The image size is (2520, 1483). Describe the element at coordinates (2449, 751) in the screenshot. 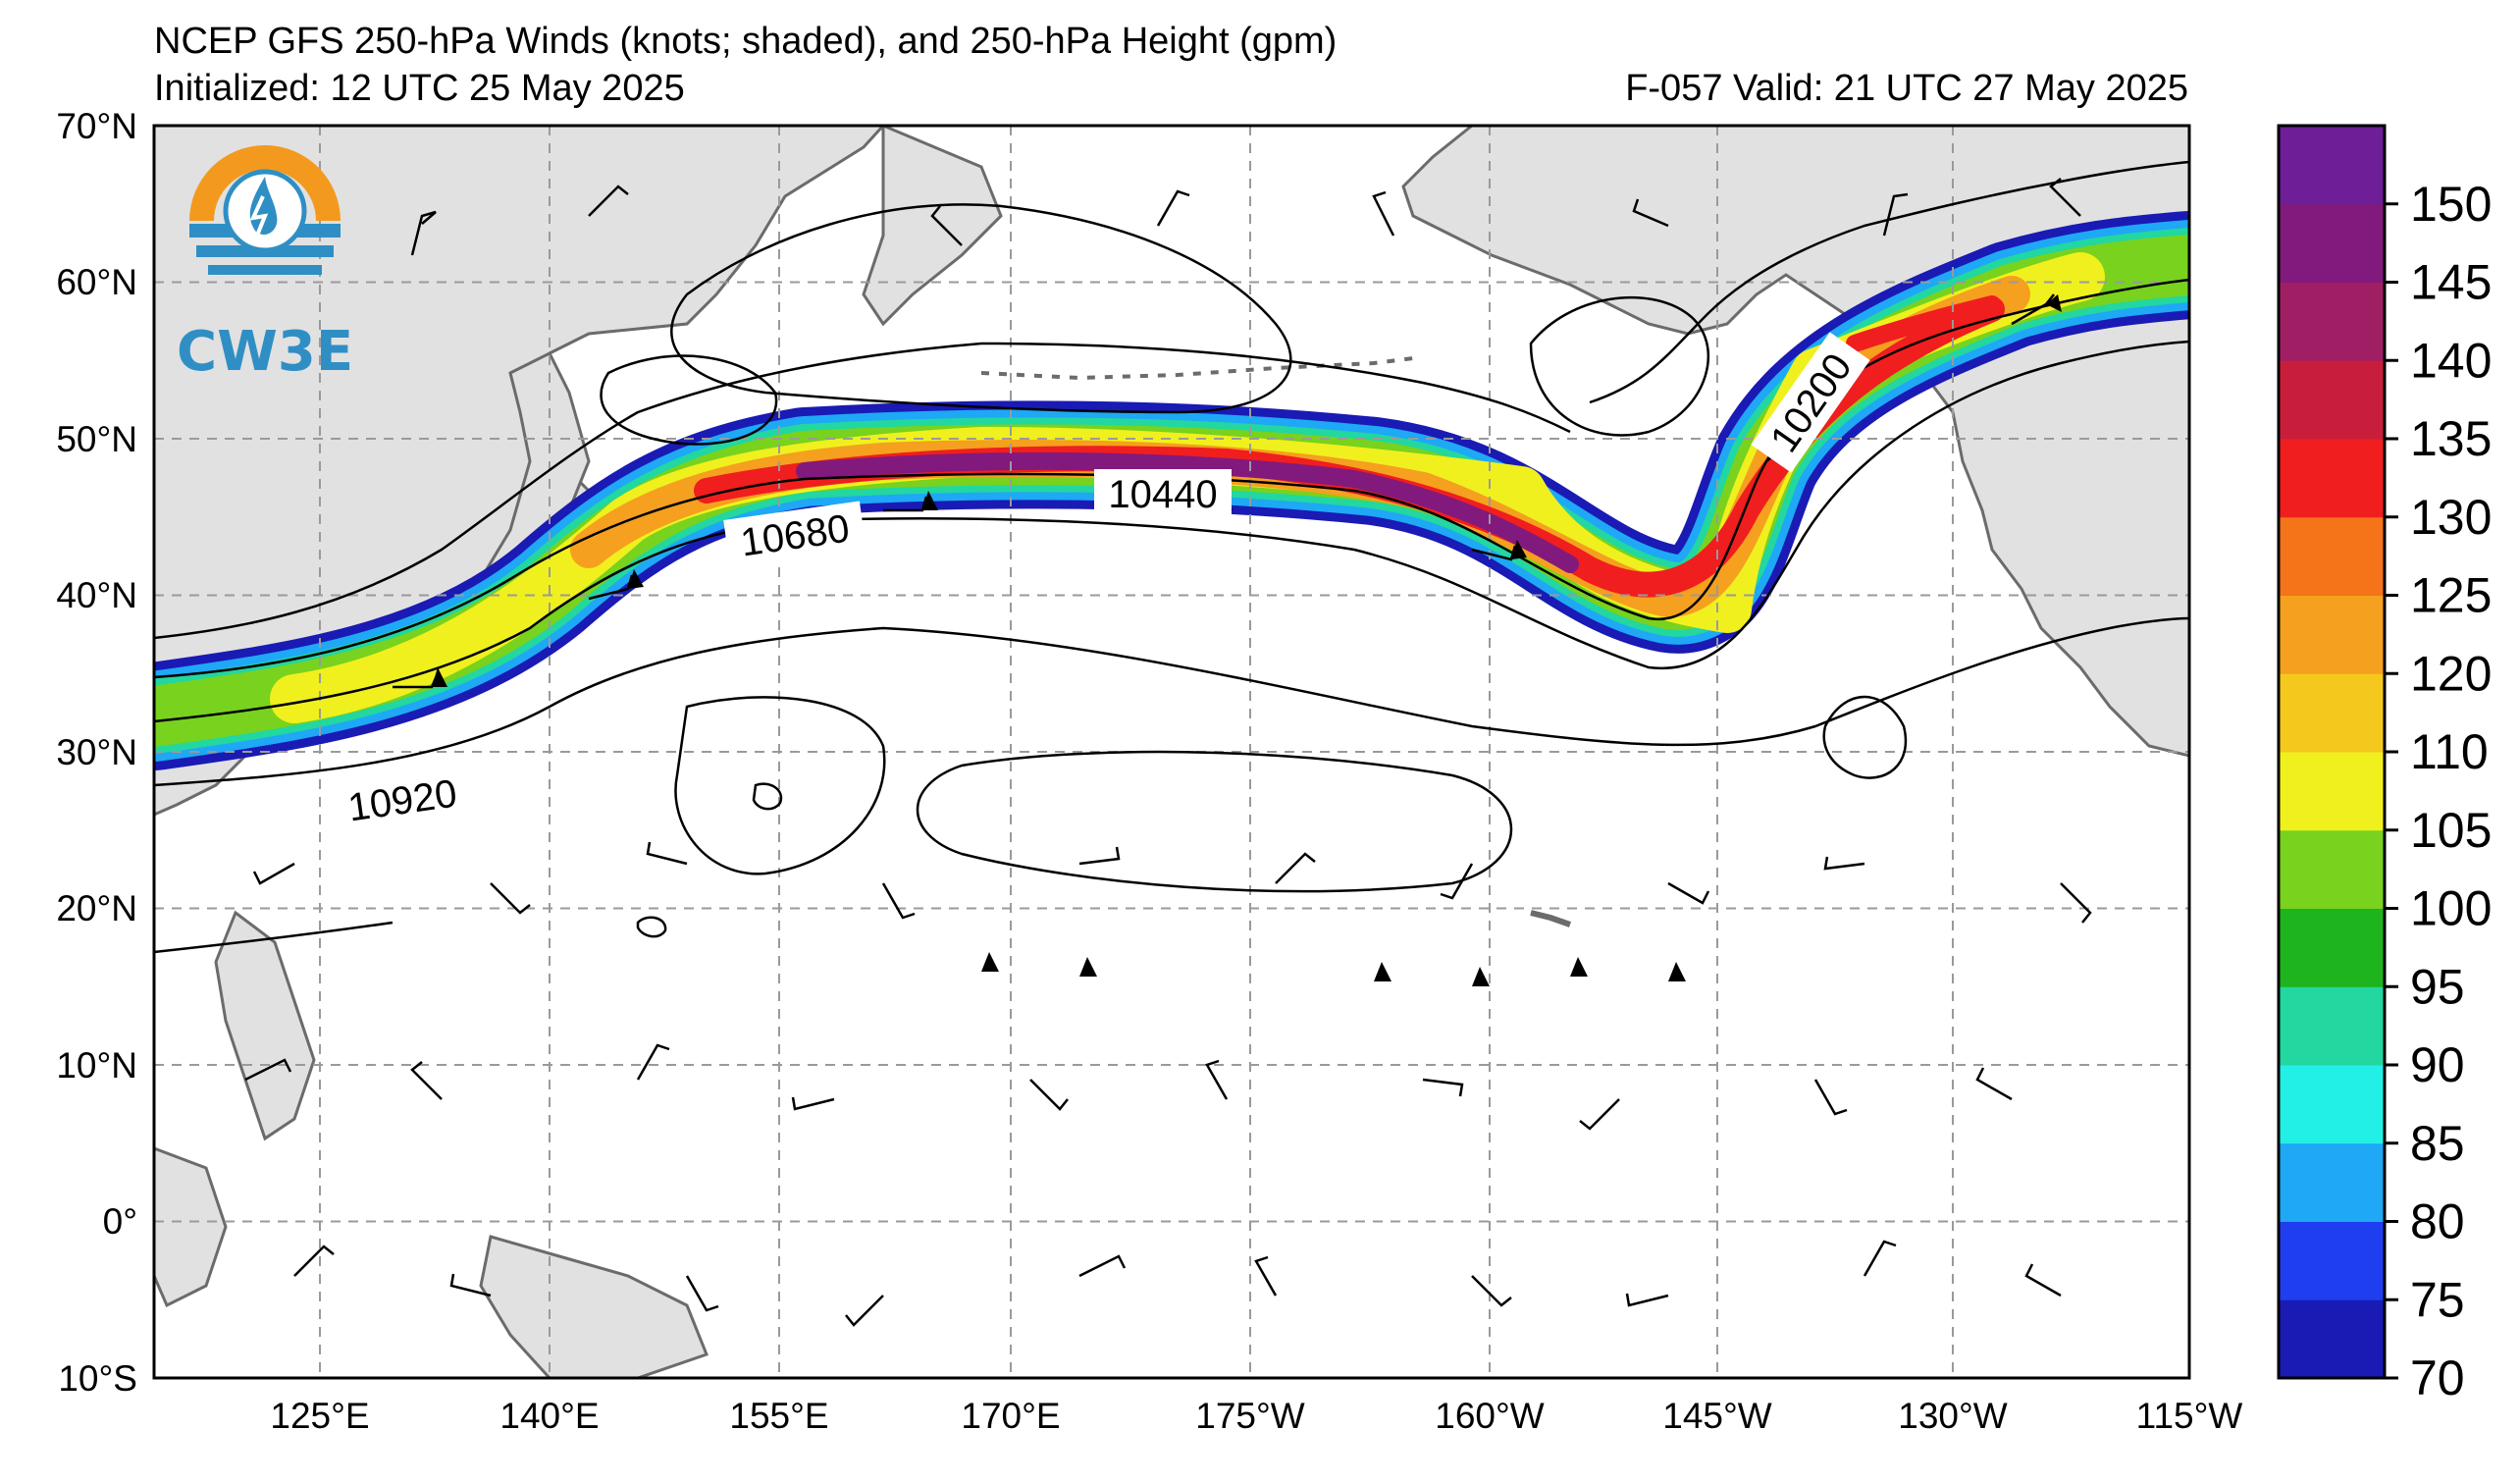

I see `colorbar-tick-label: 110` at that location.